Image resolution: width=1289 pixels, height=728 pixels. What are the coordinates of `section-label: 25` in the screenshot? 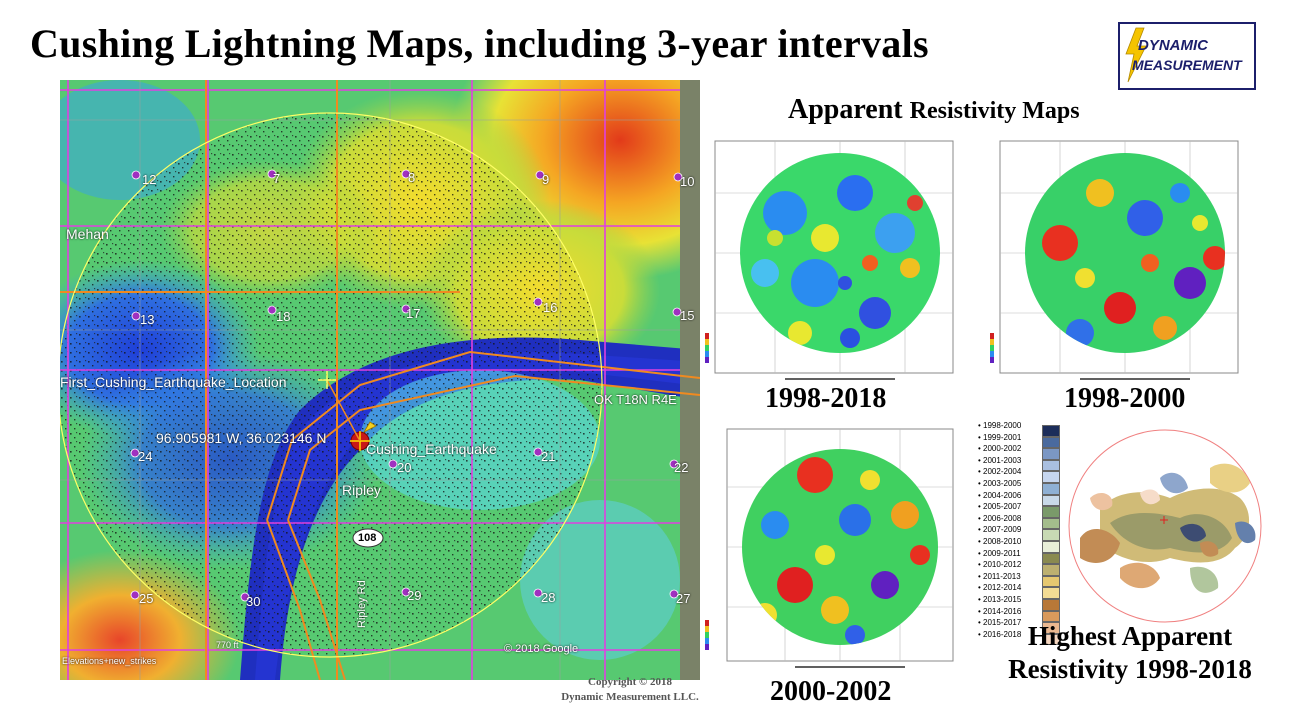 It's located at (146, 598).